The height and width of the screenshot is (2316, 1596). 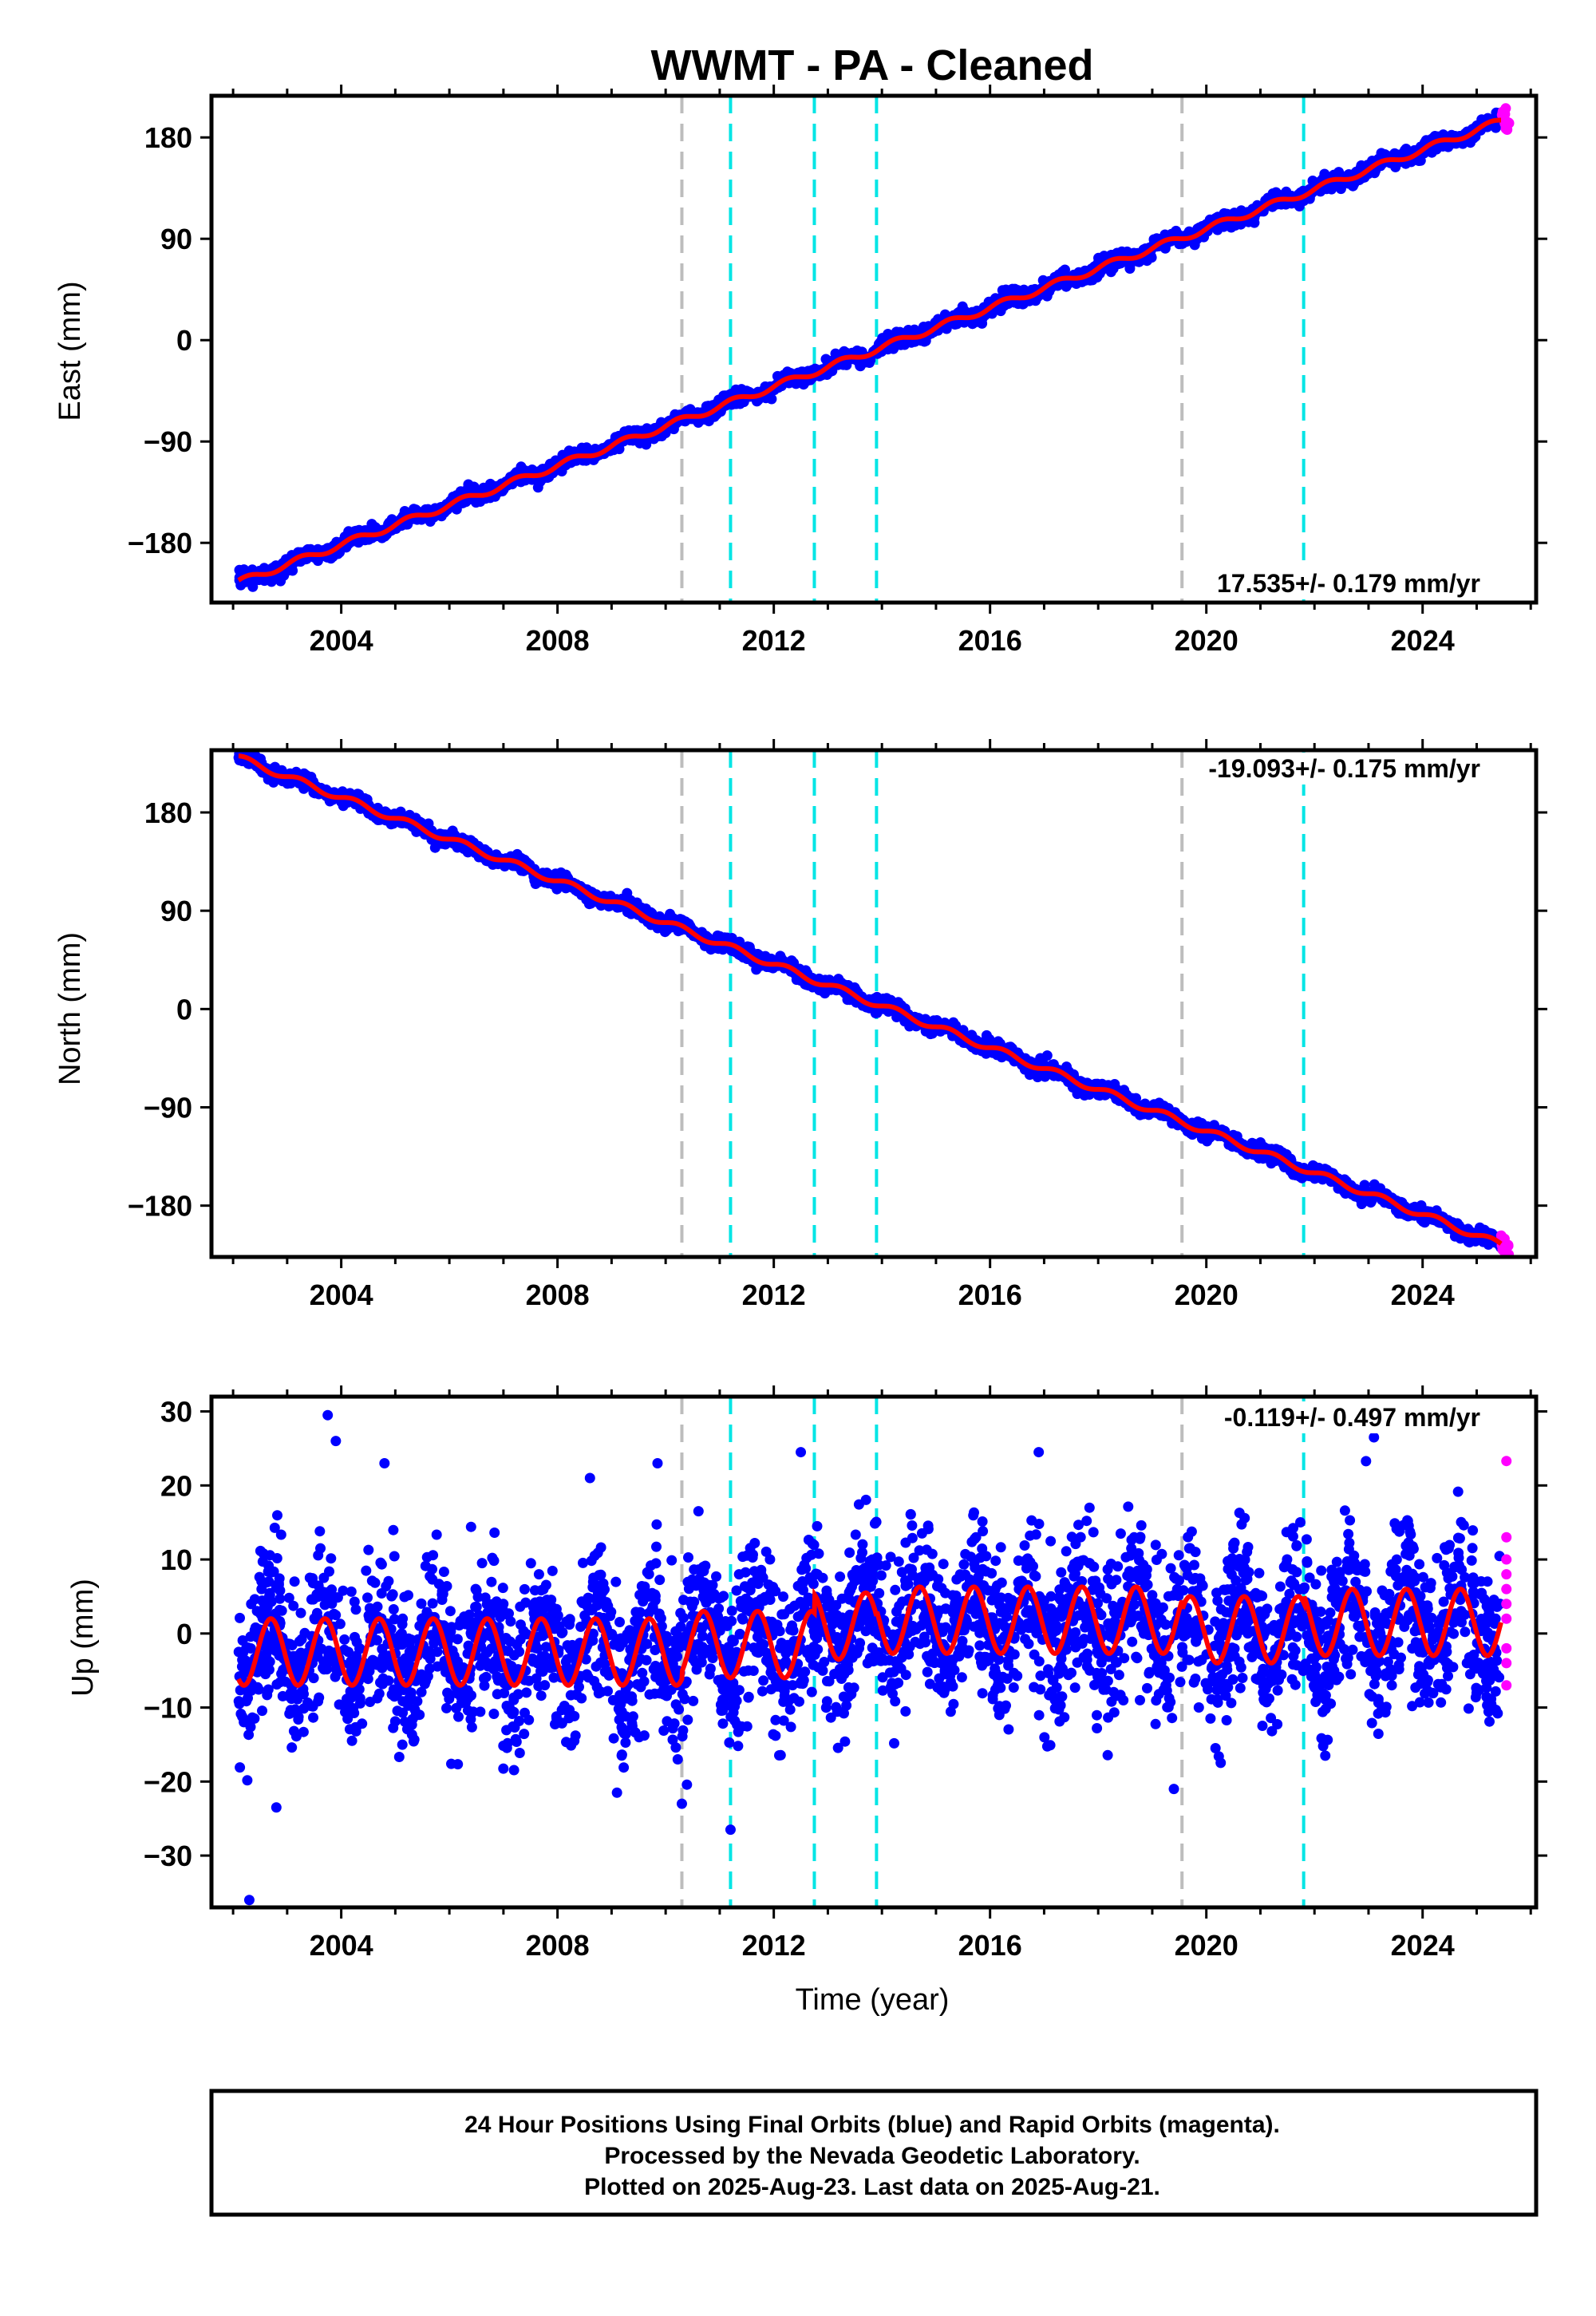 I want to click on east-xtick-label: 2020, so click(x=1206, y=640).